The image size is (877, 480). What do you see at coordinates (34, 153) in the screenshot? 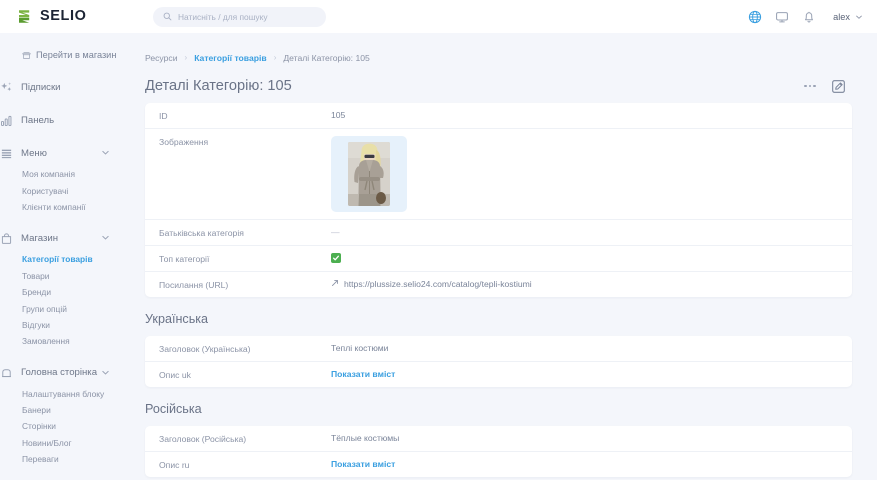
I see `sidebar-item-label: Меню` at bounding box center [34, 153].